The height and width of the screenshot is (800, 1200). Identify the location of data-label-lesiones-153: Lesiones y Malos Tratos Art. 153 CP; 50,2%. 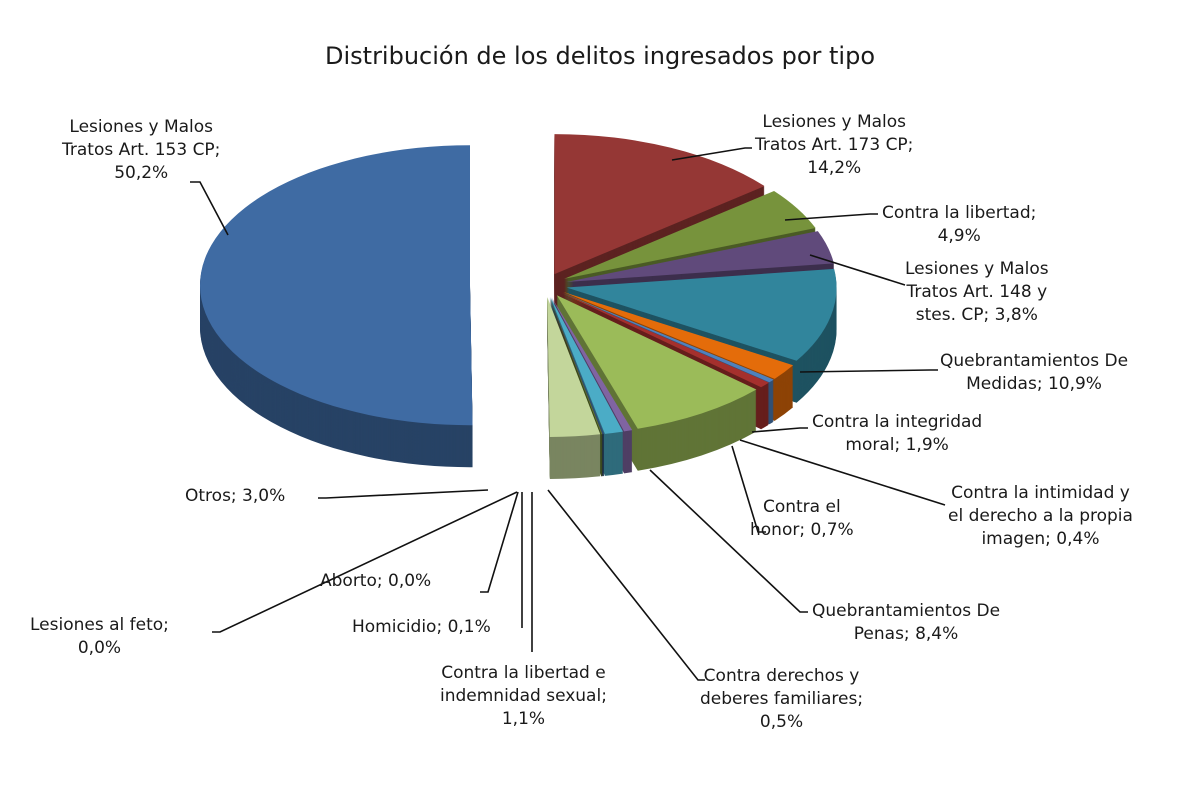
(141, 150).